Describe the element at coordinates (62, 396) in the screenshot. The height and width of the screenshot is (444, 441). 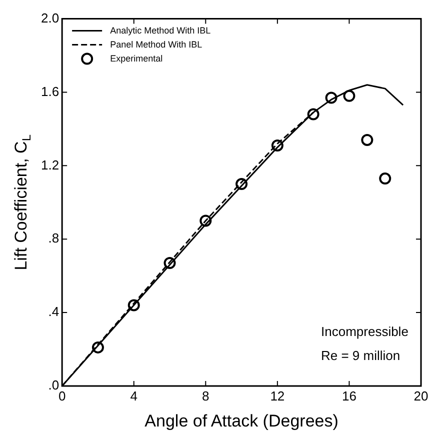
I see `x-tick-label: 0` at that location.